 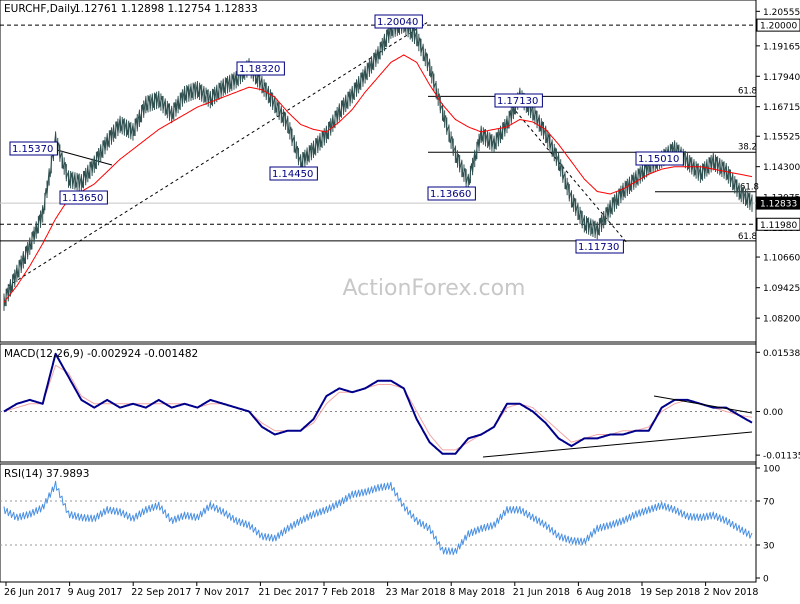 I want to click on watermark-text: ActionForex.com, so click(x=434, y=288).